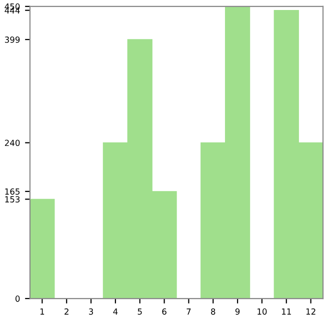 The height and width of the screenshot is (321, 333). Describe the element at coordinates (311, 311) in the screenshot. I see `x-tick-label: 12` at that location.